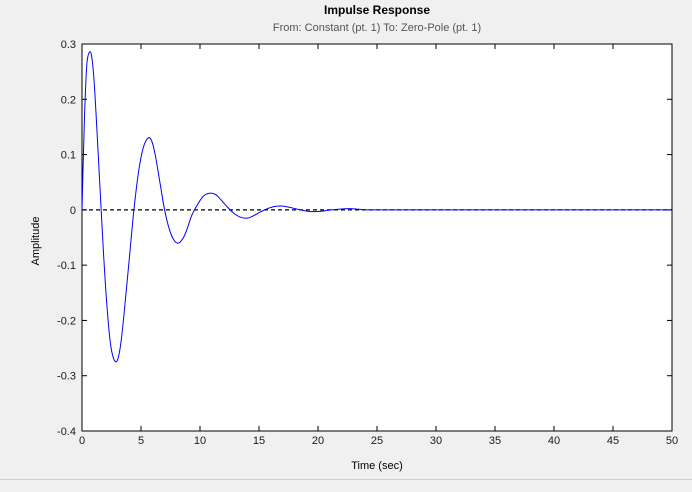  Describe the element at coordinates (82, 441) in the screenshot. I see `x-tick-label: 0` at that location.